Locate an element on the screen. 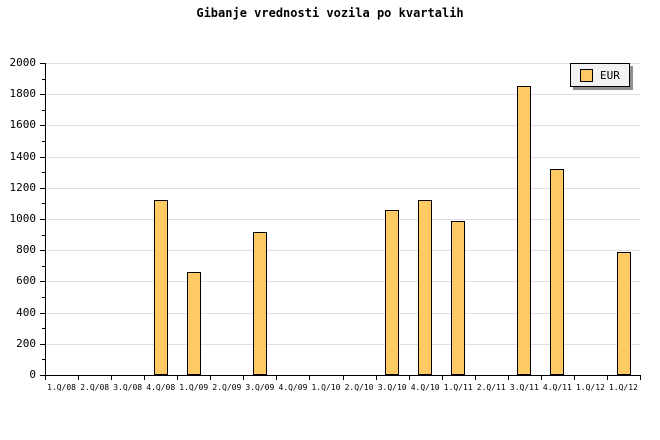 This screenshot has height=440, width=660. y-axis-label: 1800 is located at coordinates (23, 94).